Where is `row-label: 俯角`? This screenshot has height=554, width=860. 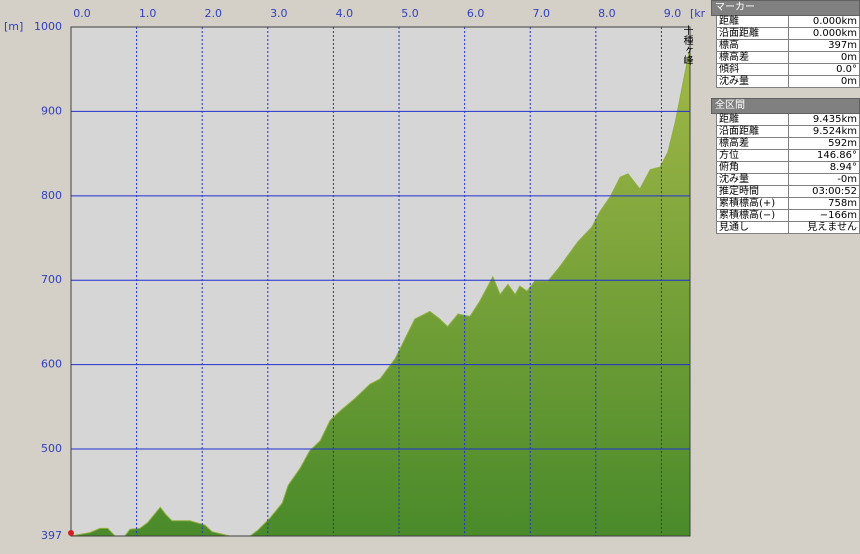
row-label: 俯角 is located at coordinates (729, 167).